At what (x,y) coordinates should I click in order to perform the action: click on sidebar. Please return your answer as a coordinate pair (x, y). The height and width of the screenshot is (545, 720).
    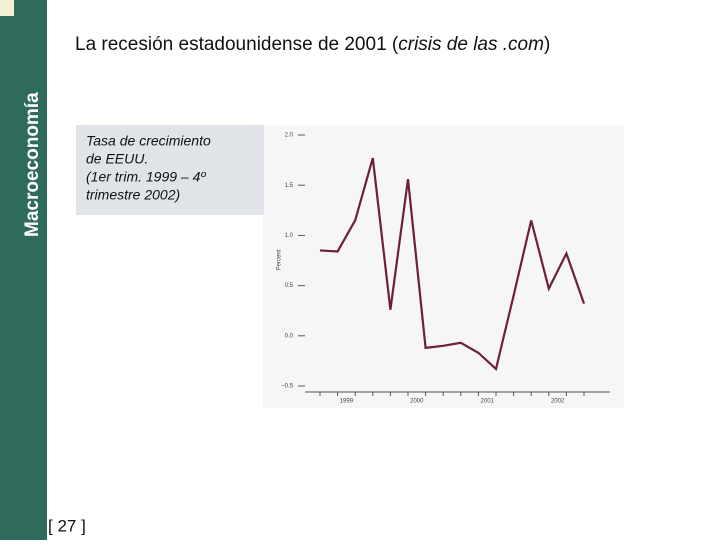
    Looking at the image, I should click on (23, 270).